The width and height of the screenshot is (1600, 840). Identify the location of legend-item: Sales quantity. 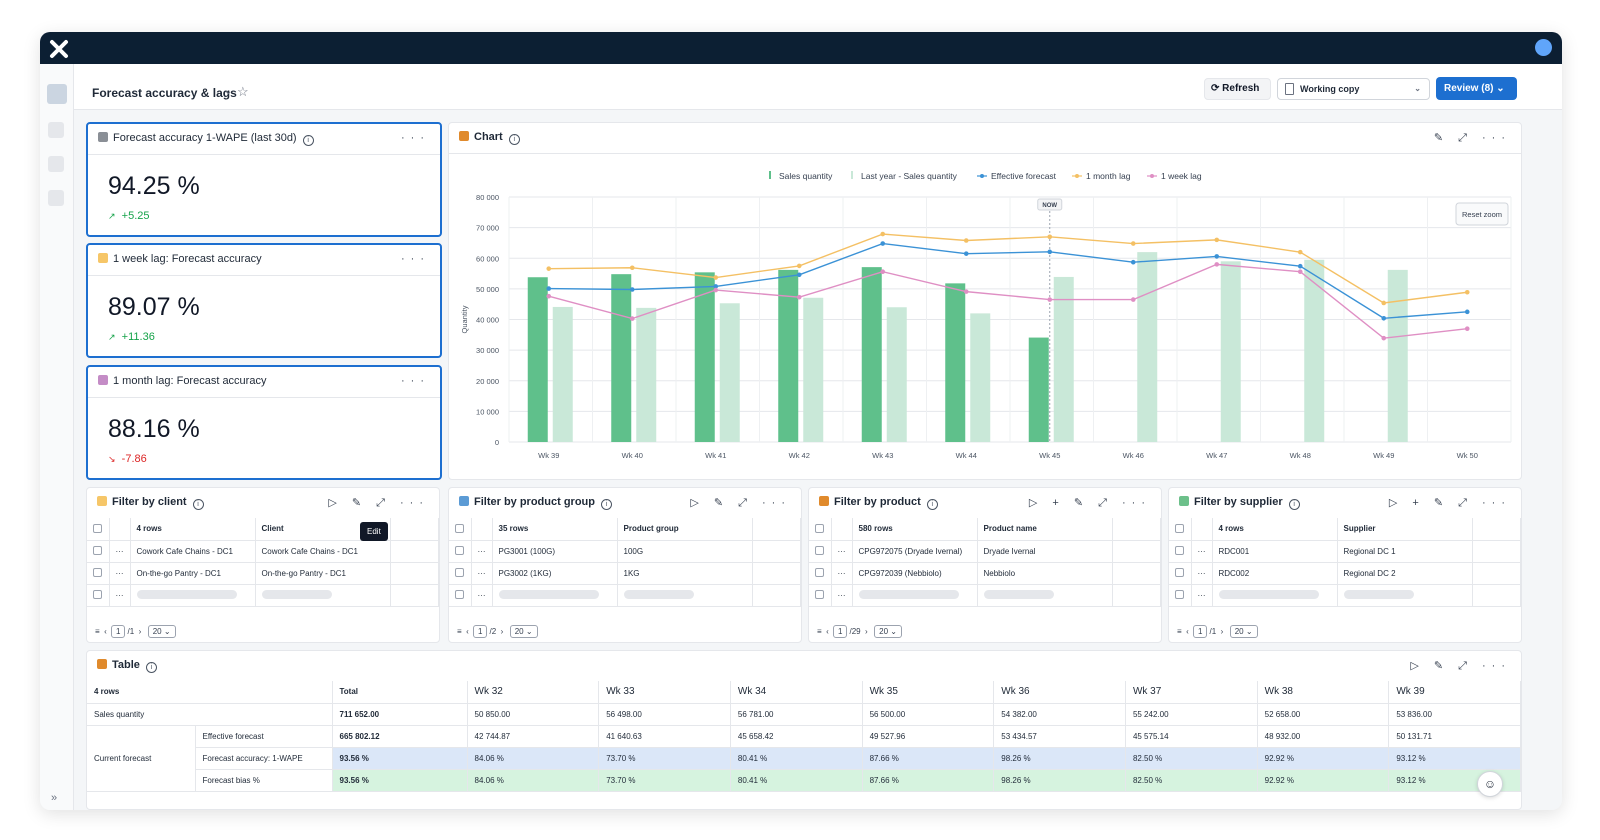
(801, 176).